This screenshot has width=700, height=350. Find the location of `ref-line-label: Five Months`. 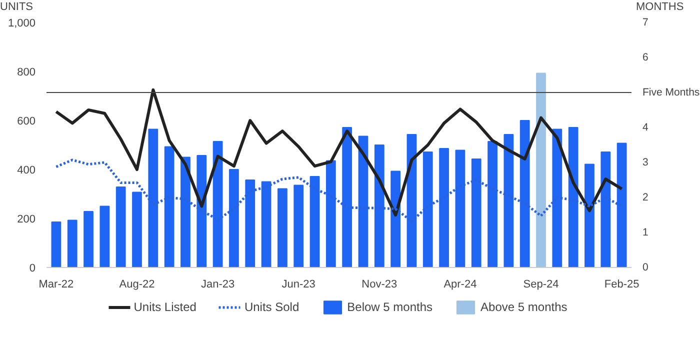

ref-line-label: Five Months is located at coordinates (671, 92).